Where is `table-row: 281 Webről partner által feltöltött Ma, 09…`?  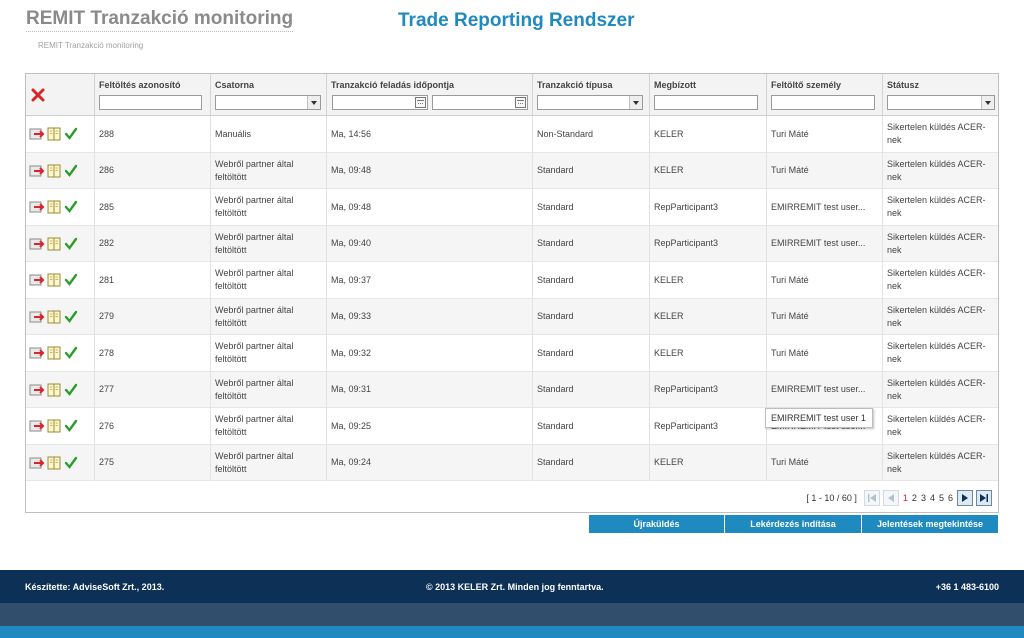
table-row: 281 Webről partner által feltöltött Ma, 09… is located at coordinates (512, 280).